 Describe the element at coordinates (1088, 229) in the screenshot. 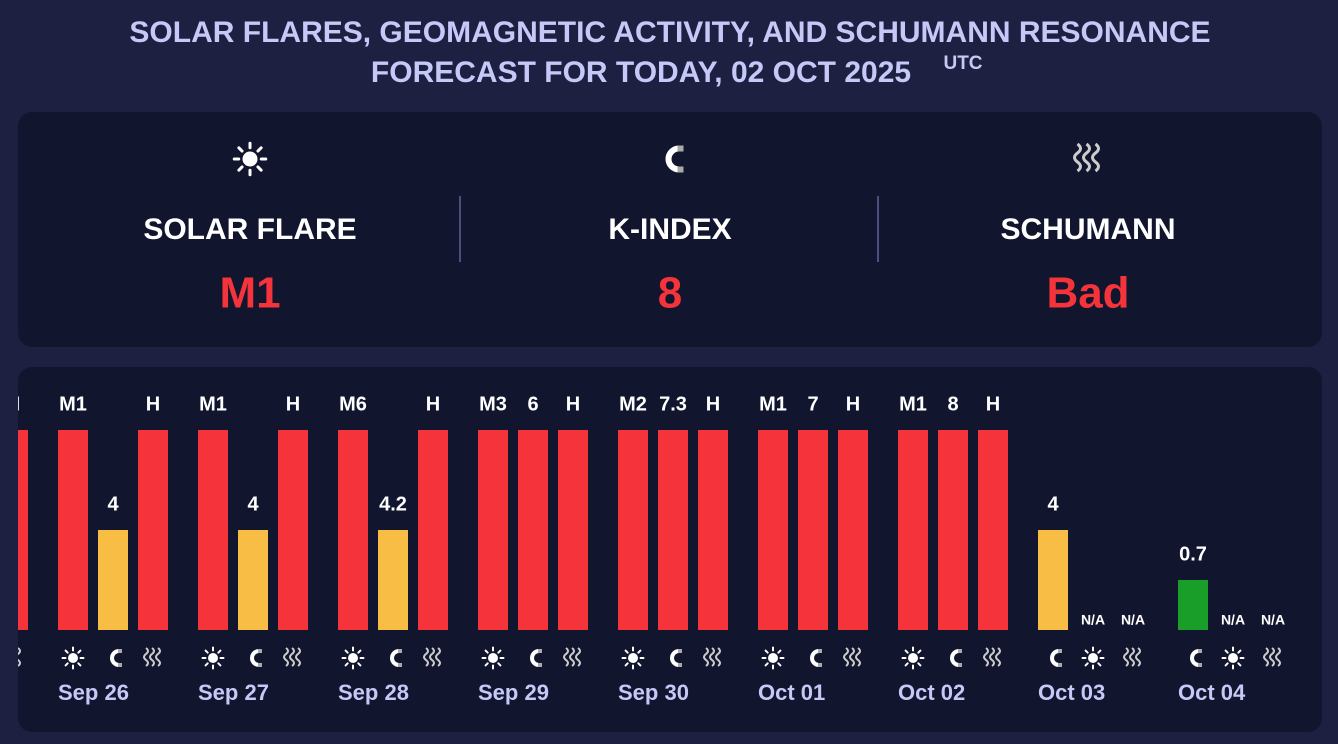

I see `summary-label: SCHUMANN` at that location.